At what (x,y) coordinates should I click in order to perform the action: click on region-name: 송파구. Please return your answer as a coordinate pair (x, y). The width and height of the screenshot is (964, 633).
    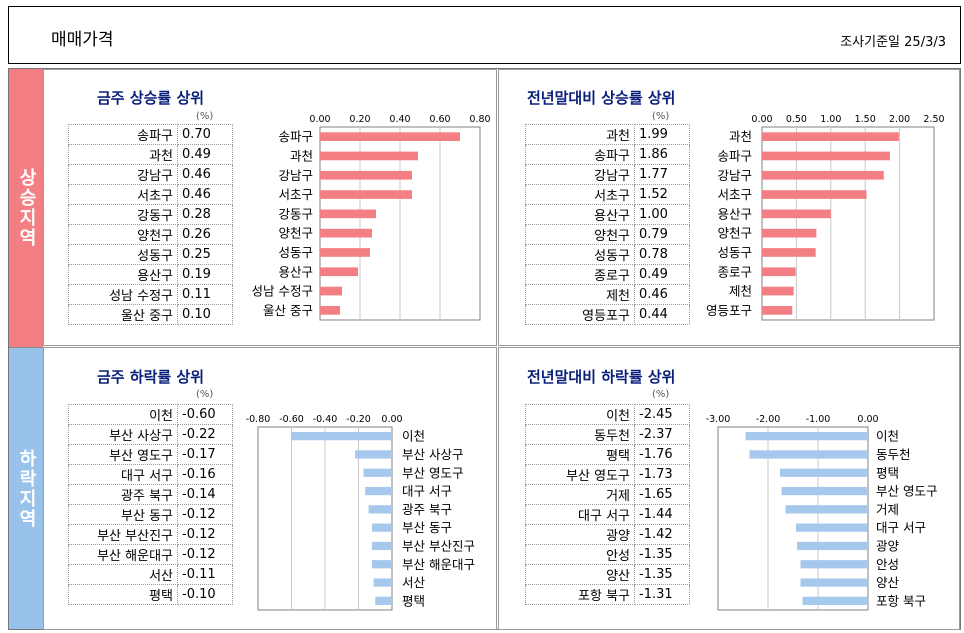
    Looking at the image, I should click on (580, 154).